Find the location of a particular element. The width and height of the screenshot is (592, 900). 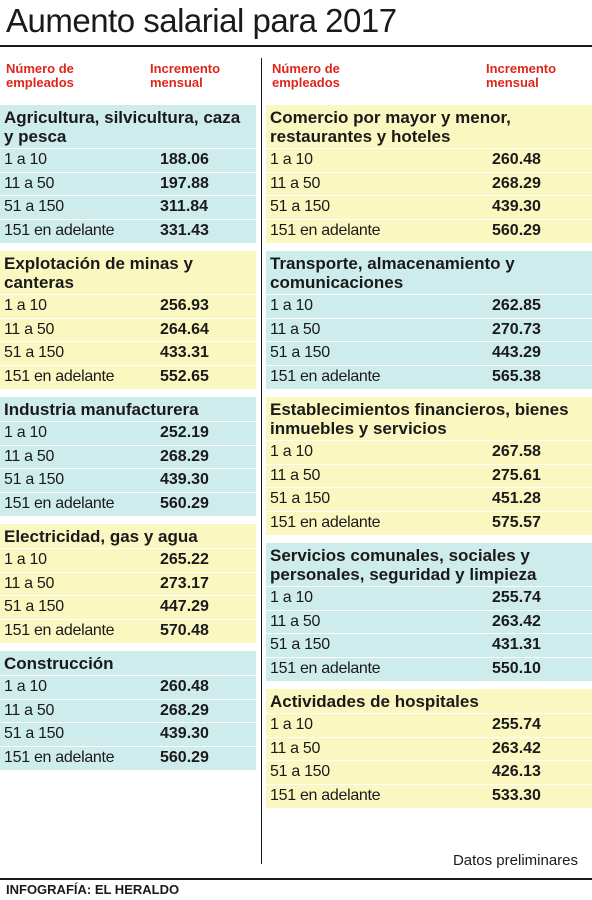

table-row: 1 a 10 265.22 is located at coordinates (128, 560).